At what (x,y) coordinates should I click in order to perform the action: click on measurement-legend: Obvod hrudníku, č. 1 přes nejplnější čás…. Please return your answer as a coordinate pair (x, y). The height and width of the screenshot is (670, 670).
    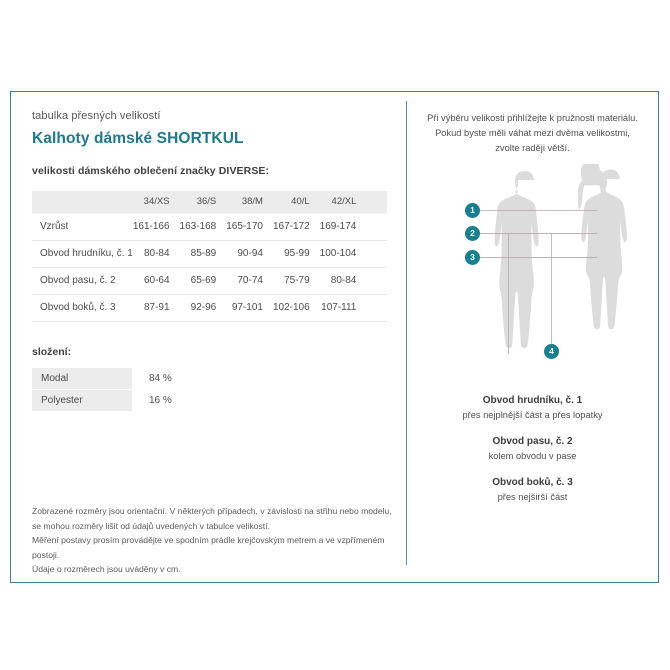
    Looking at the image, I should click on (532, 449).